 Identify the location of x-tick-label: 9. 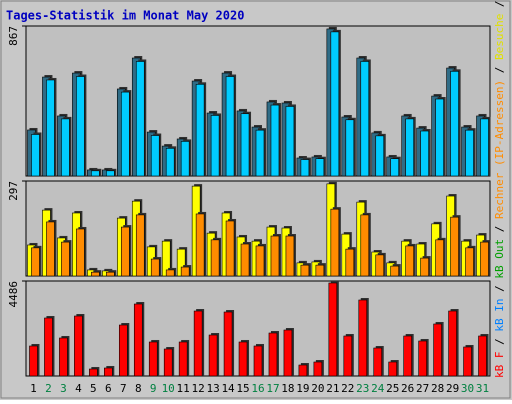
(153, 388).